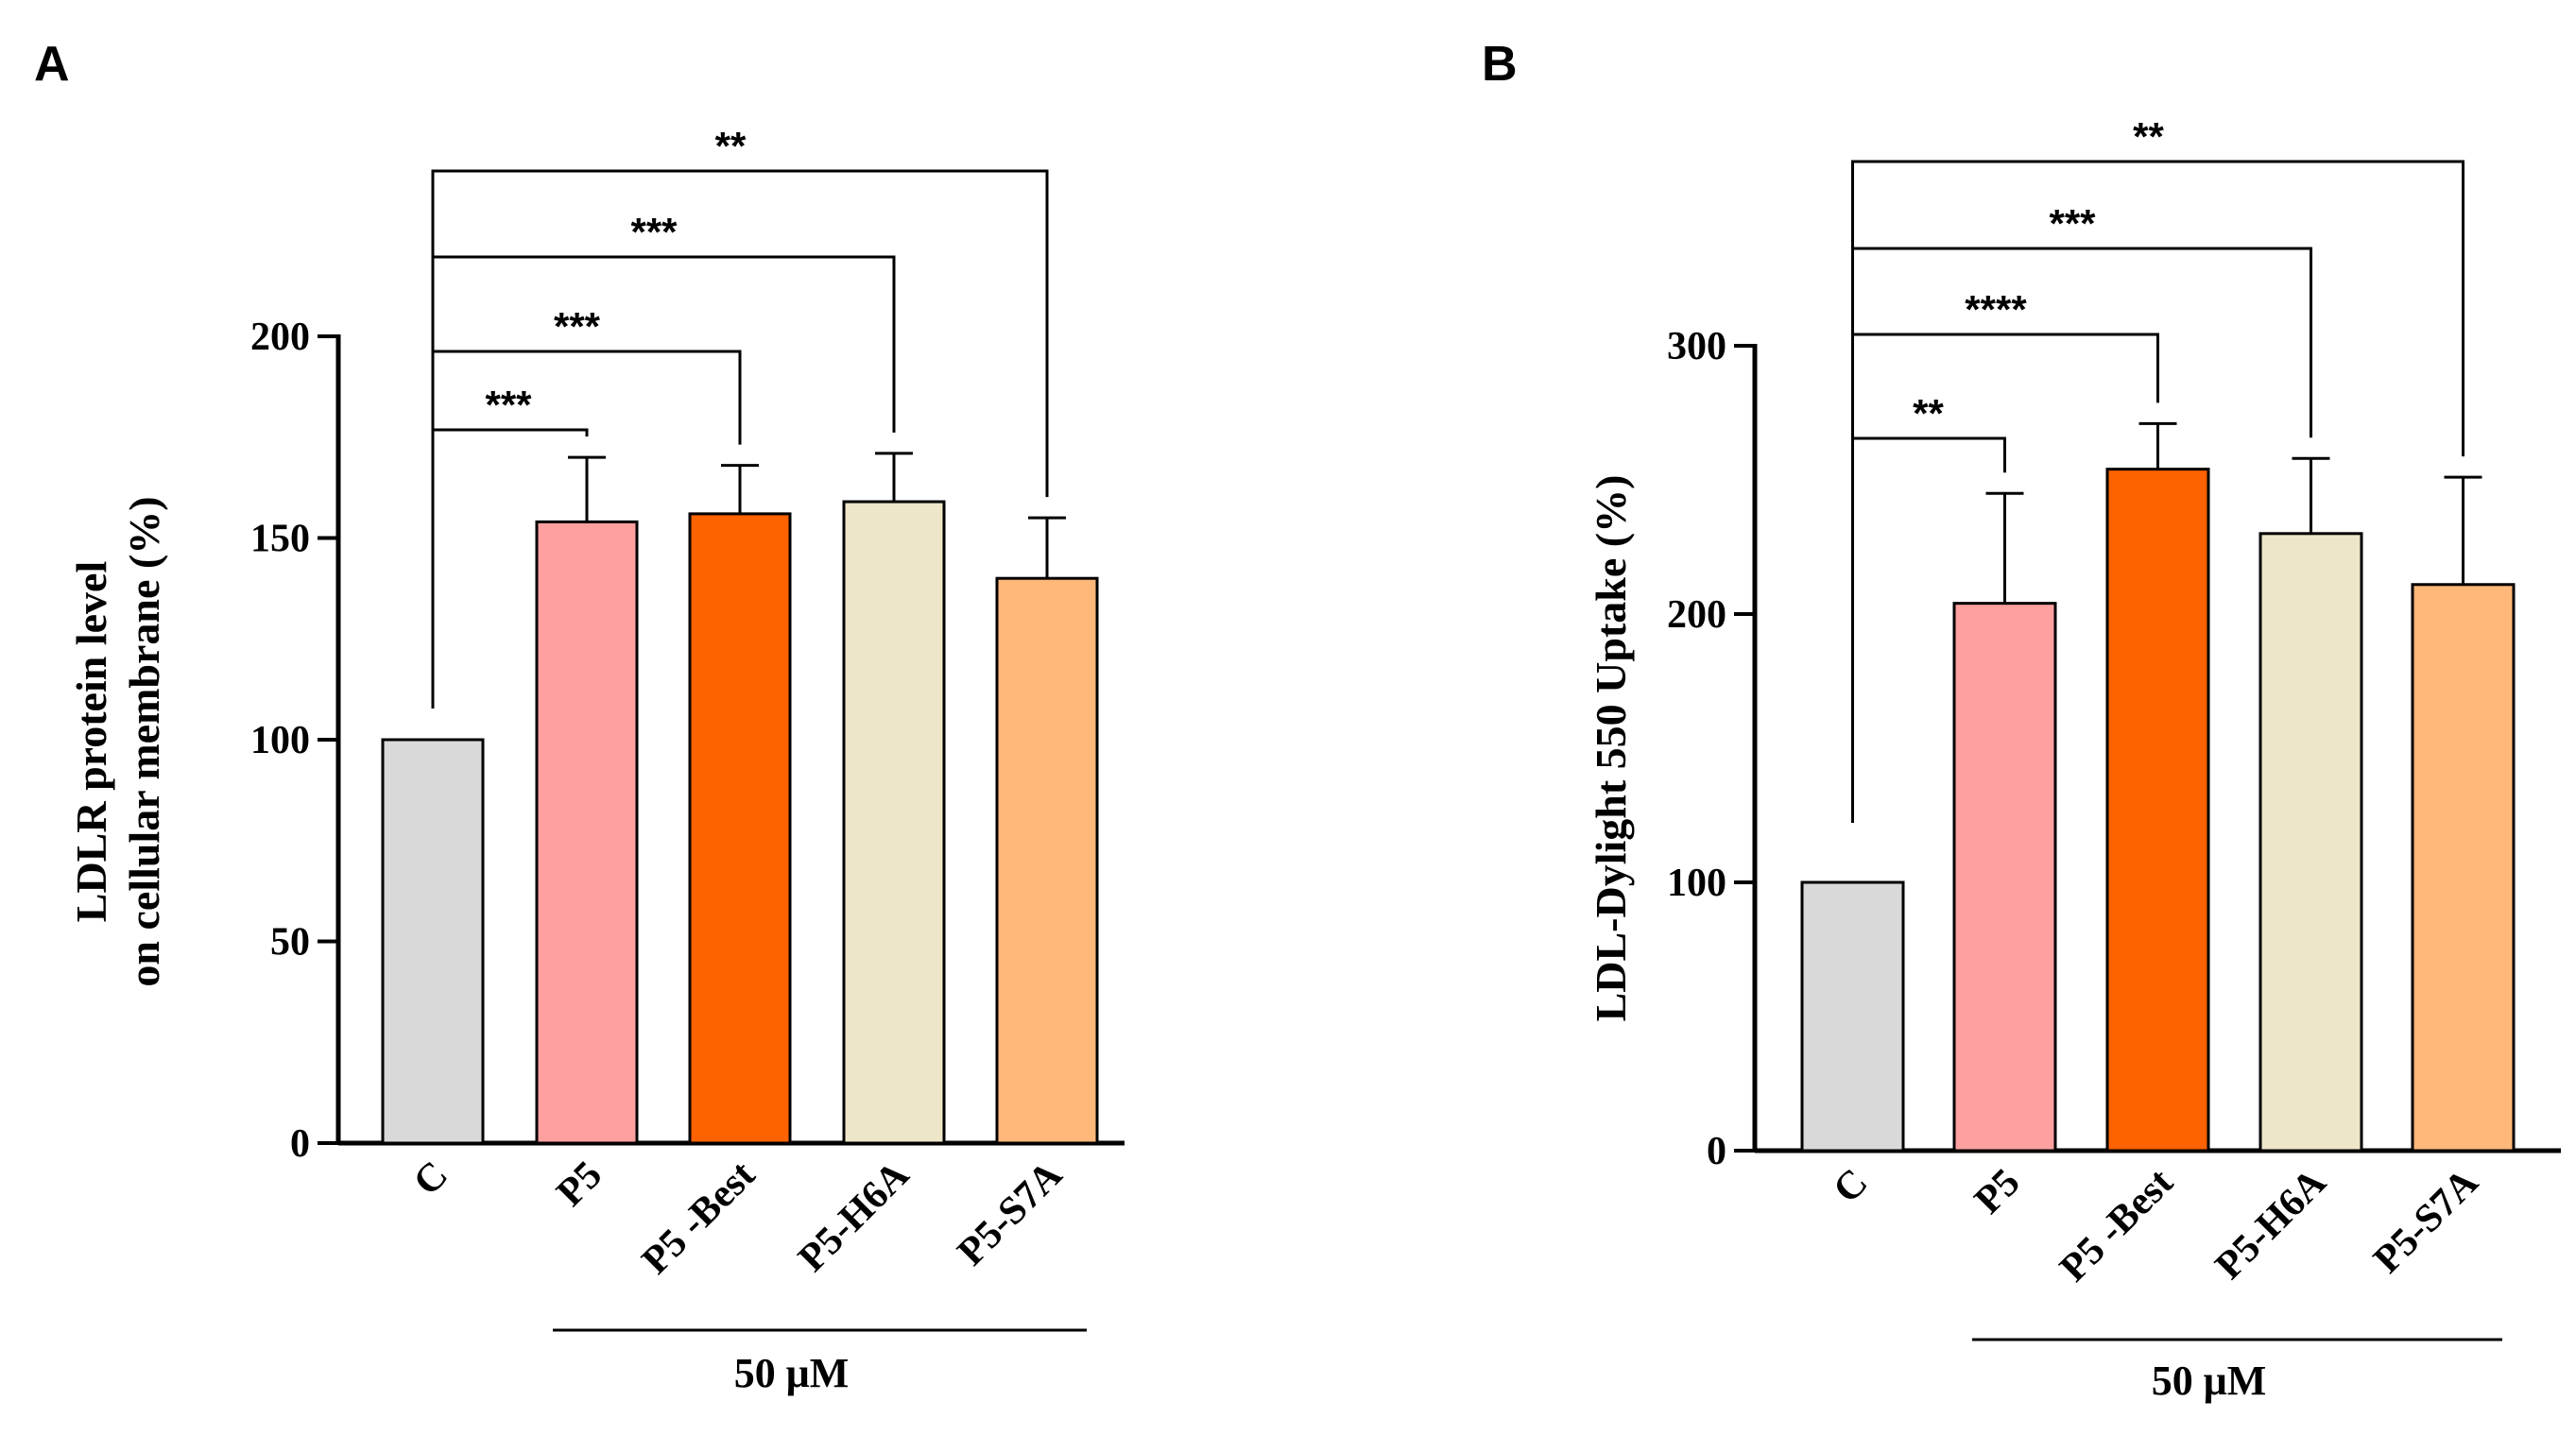 The image size is (2576, 1435). I want to click on error-bar-b-p5-best, so click(2157, 446).